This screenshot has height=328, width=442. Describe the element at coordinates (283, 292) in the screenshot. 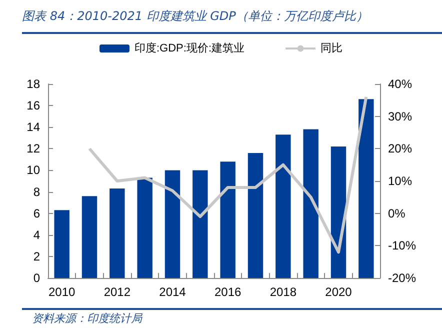

I see `x-tick-label: 2018` at that location.